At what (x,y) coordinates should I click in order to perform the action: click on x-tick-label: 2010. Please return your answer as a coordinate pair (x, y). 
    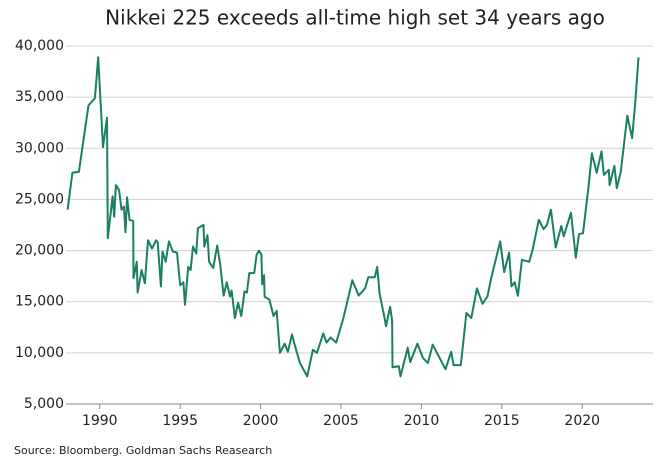
    Looking at the image, I should click on (422, 421).